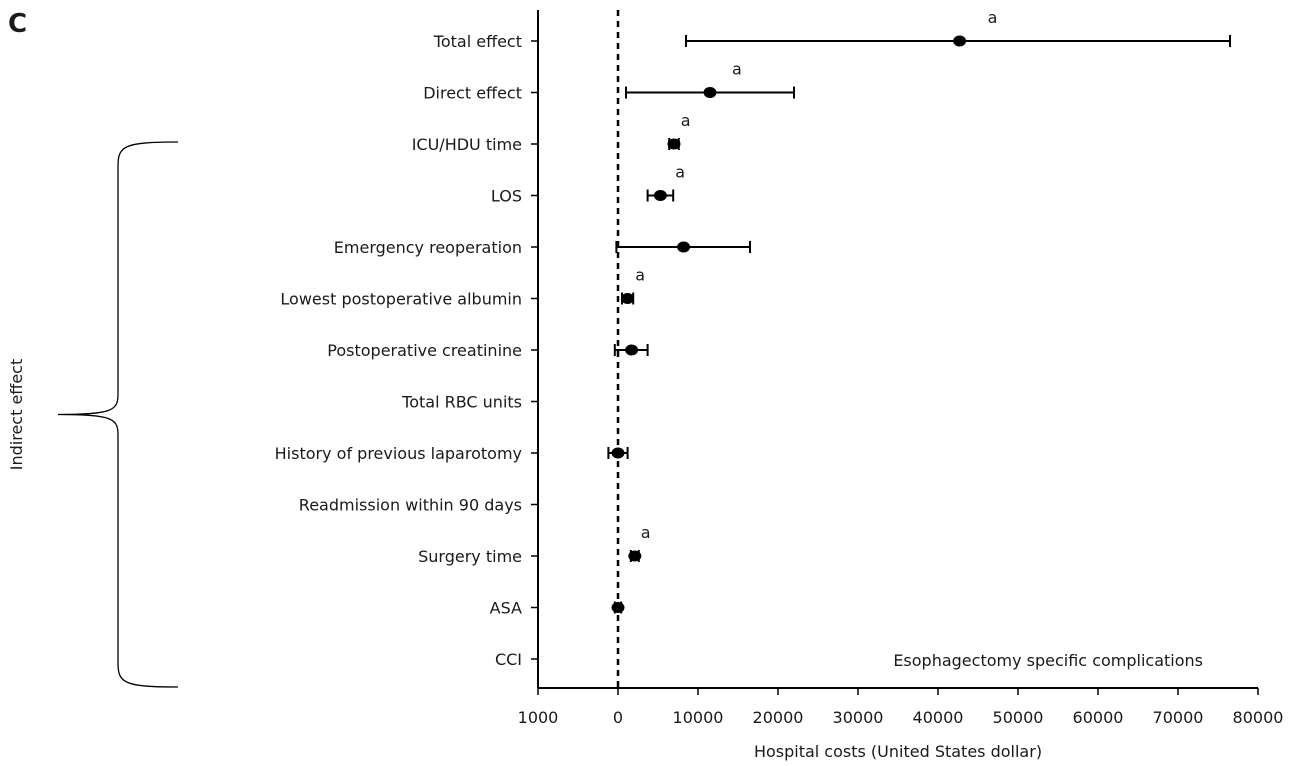  I want to click on x-tick-label: 60000, so click(1098, 717).